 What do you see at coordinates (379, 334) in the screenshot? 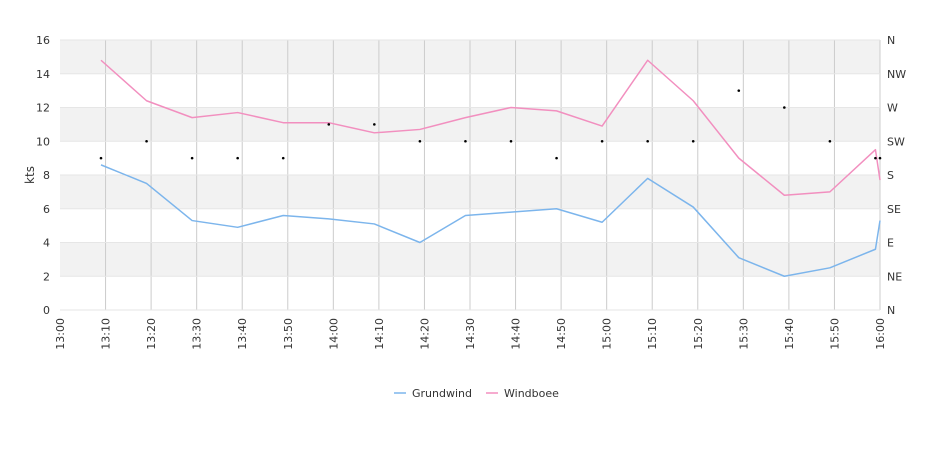
I see `x-tick-label: 14:10` at bounding box center [379, 334].